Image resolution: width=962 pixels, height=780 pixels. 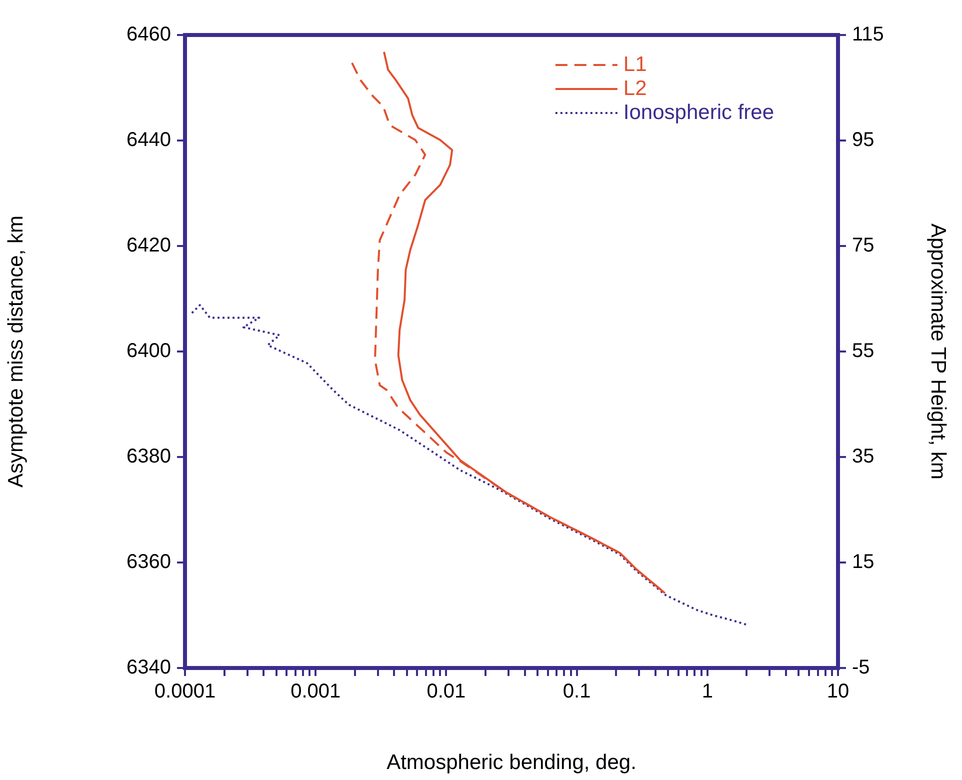 I want to click on legend-label: Ionospheric free, so click(x=698, y=112).